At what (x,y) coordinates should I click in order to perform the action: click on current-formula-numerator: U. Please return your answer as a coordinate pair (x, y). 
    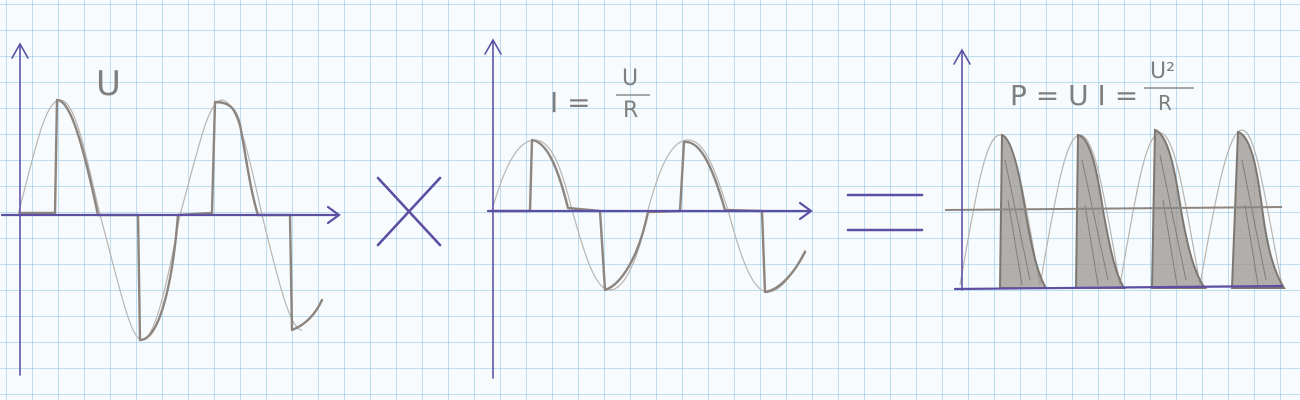
    Looking at the image, I should click on (630, 78).